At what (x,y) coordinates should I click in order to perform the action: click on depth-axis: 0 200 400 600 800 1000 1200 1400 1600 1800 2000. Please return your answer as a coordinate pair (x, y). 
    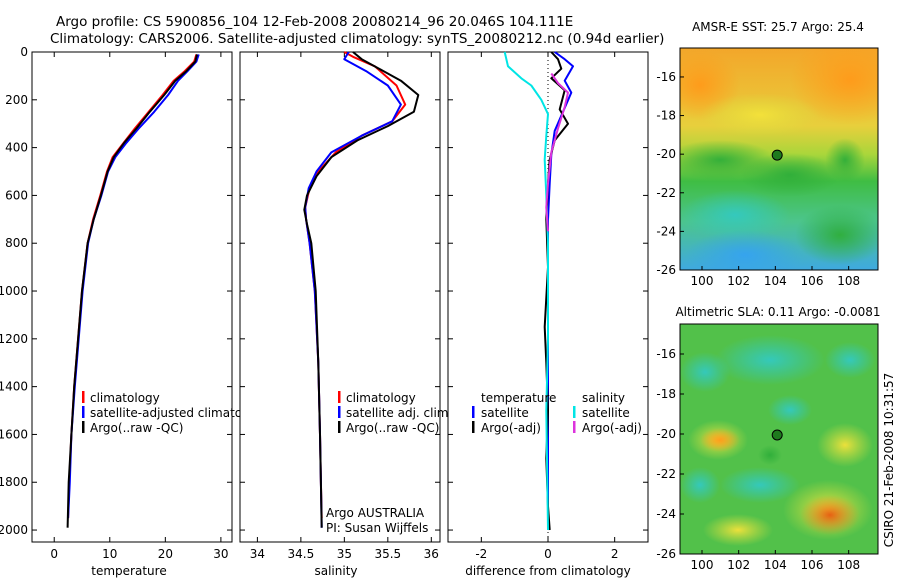
    Looking at the image, I should click on (14, 291).